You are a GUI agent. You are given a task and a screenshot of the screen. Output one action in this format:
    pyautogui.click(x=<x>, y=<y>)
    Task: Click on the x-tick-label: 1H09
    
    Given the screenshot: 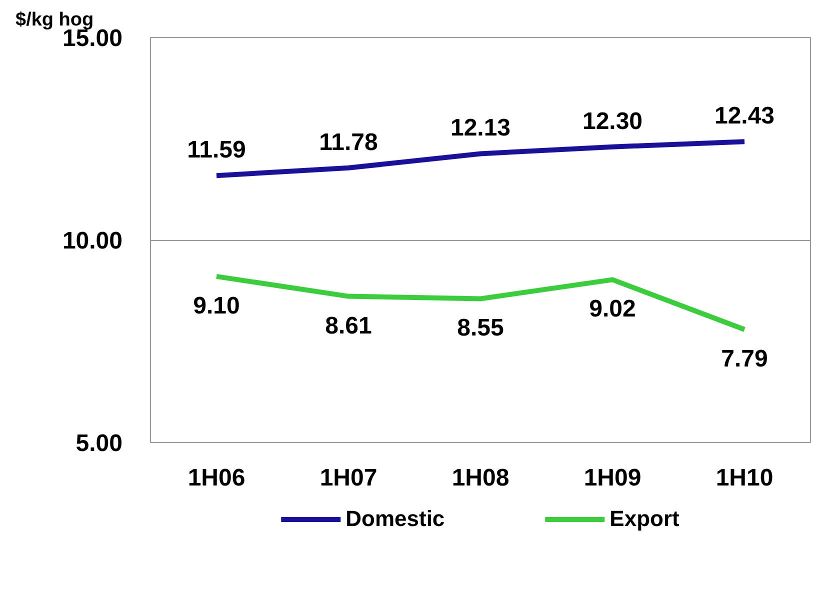 What is the action you would take?
    pyautogui.click(x=613, y=478)
    